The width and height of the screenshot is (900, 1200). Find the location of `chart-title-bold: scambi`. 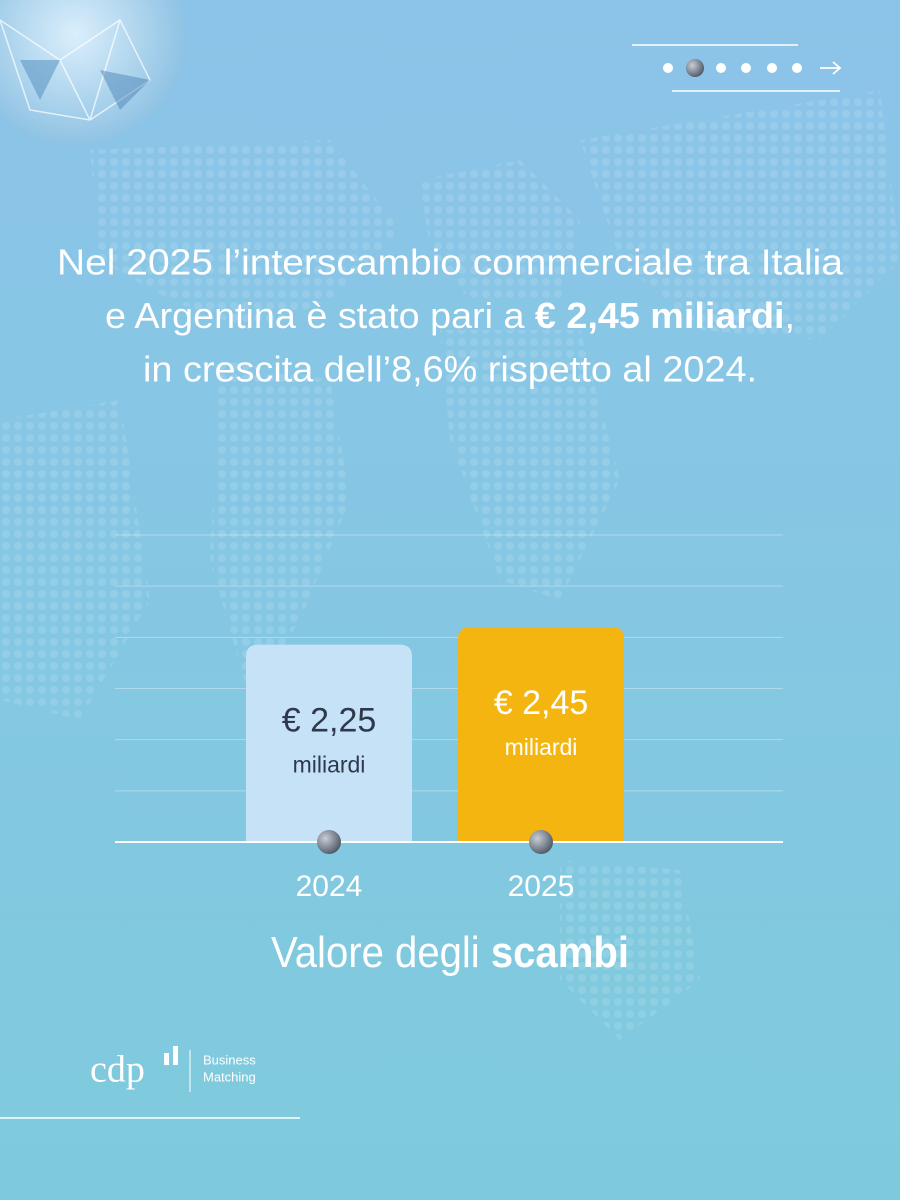

chart-title-bold: scambi is located at coordinates (560, 952).